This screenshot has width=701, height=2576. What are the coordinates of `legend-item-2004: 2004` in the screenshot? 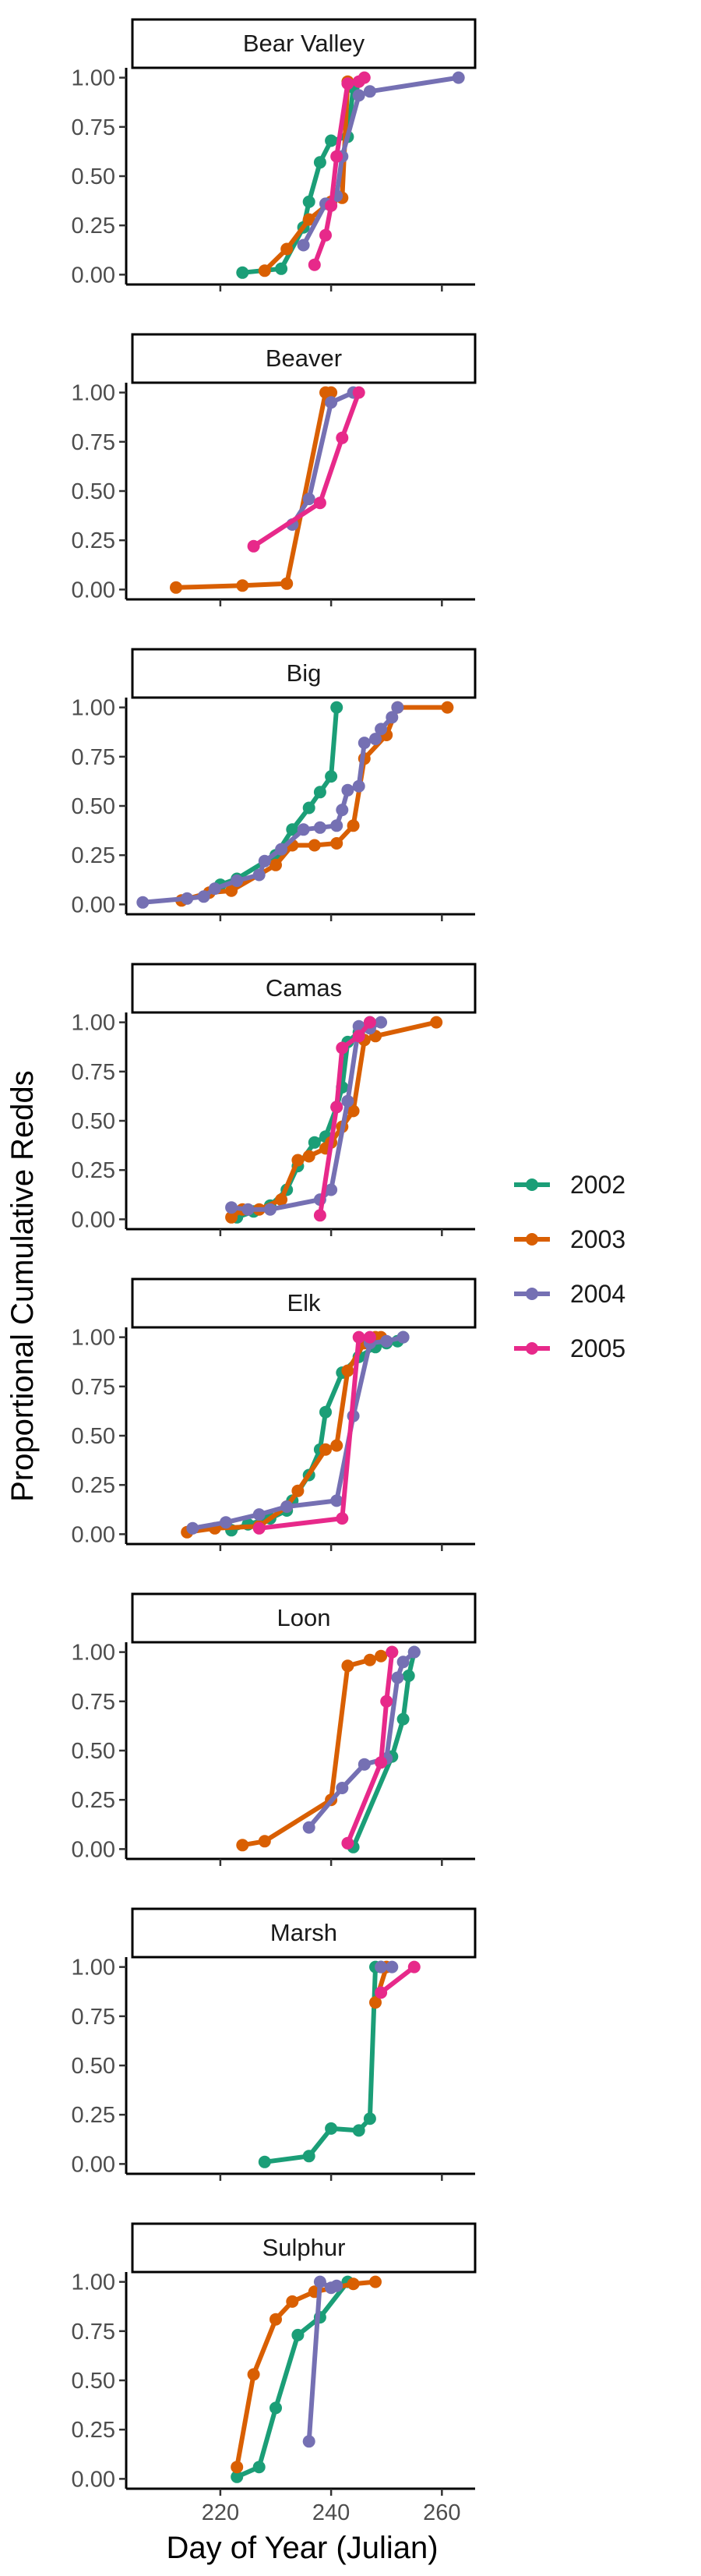 It's located at (569, 1294).